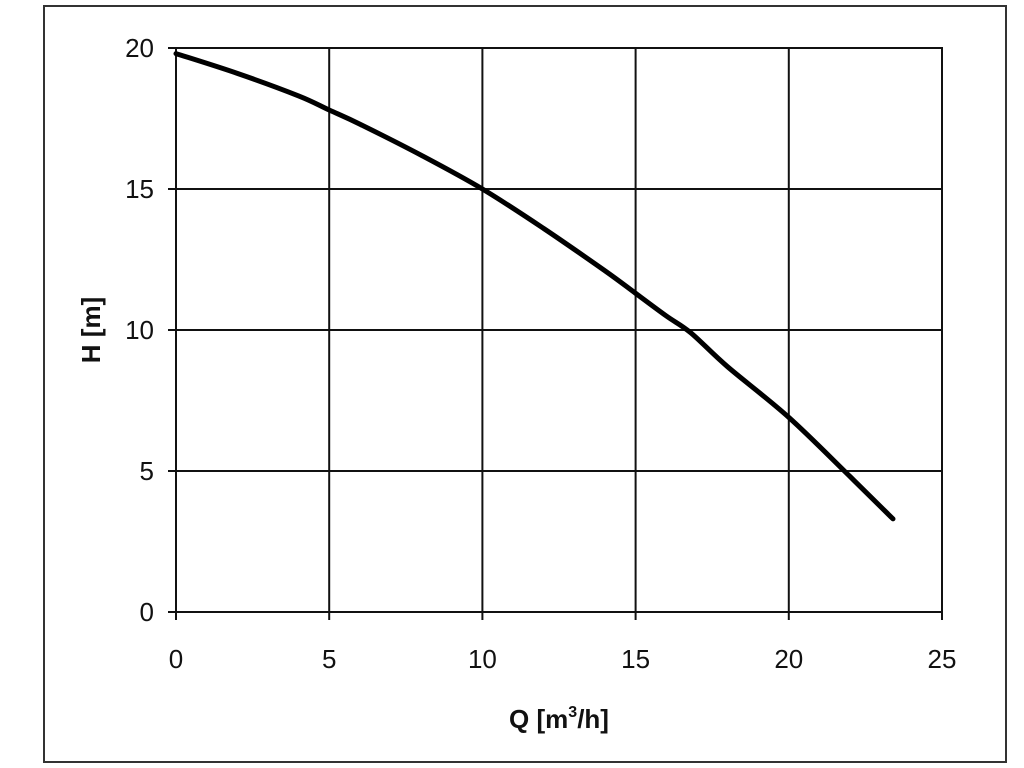  What do you see at coordinates (572, 712) in the screenshot?
I see `x-axis-title-superscript: 3` at bounding box center [572, 712].